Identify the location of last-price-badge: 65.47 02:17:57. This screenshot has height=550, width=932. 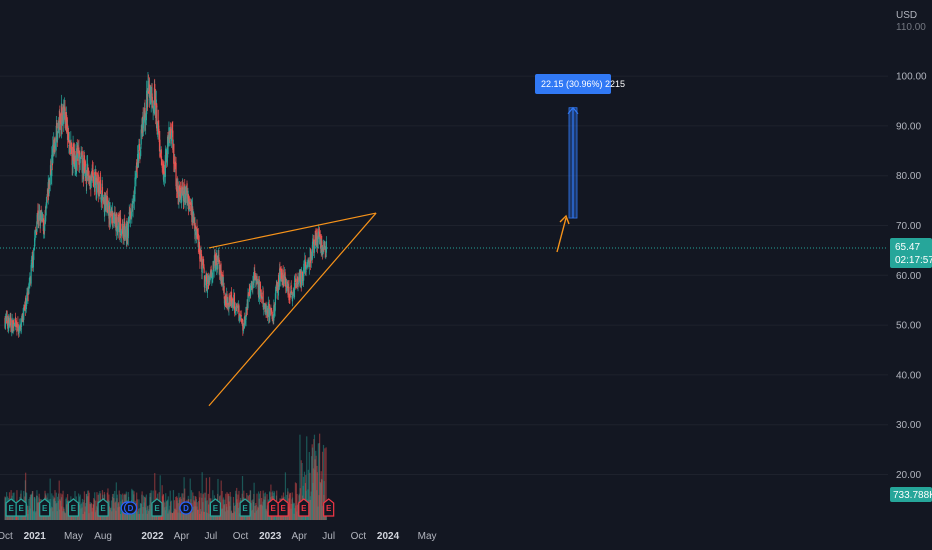
(911, 253).